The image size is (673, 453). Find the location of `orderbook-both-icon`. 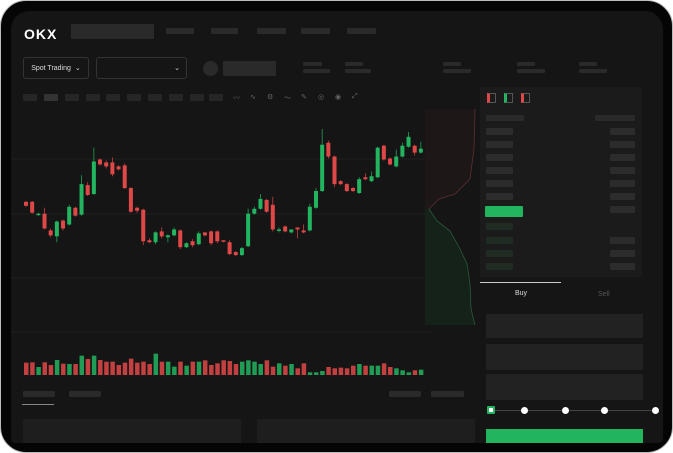

orderbook-both-icon is located at coordinates (491, 98).